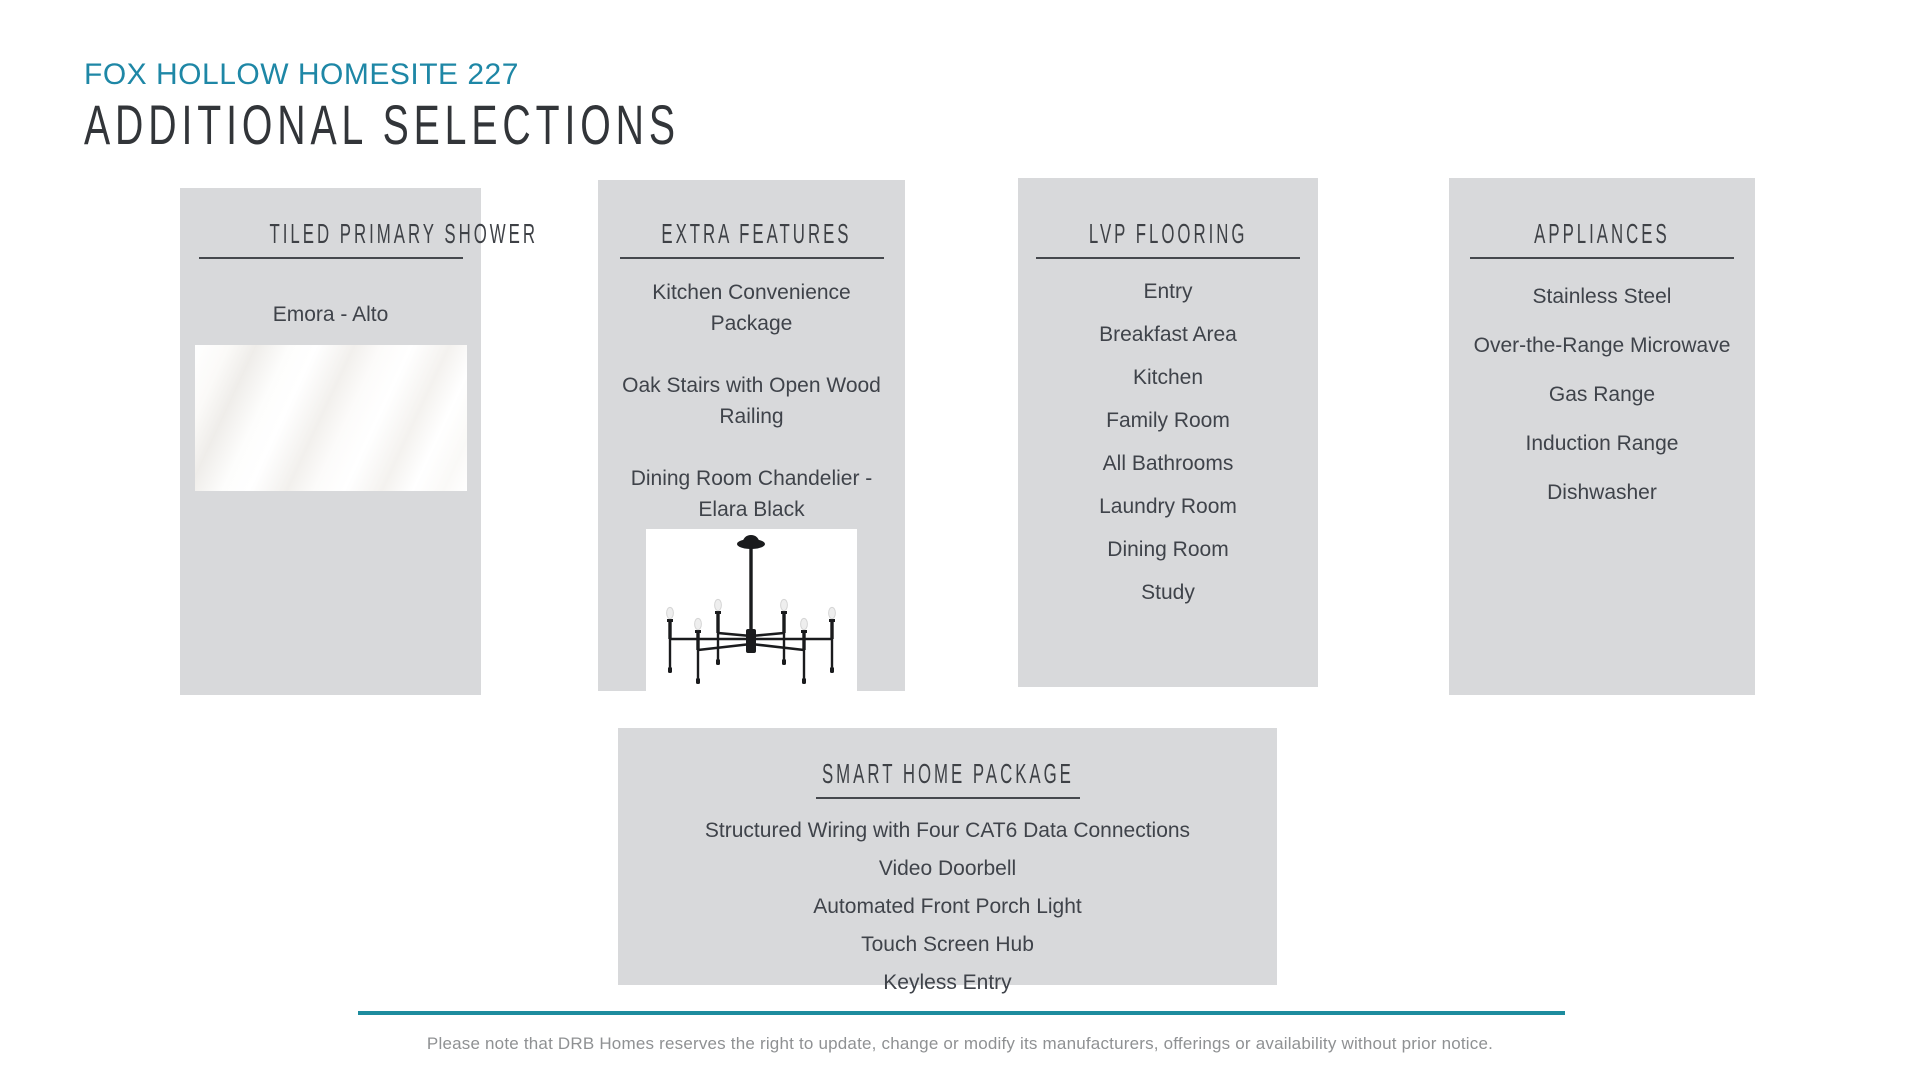 This screenshot has width=1920, height=1080. Describe the element at coordinates (301, 74) in the screenshot. I see `homesite-subtitle: FOX HOLLOW HOMESITE 227` at that location.